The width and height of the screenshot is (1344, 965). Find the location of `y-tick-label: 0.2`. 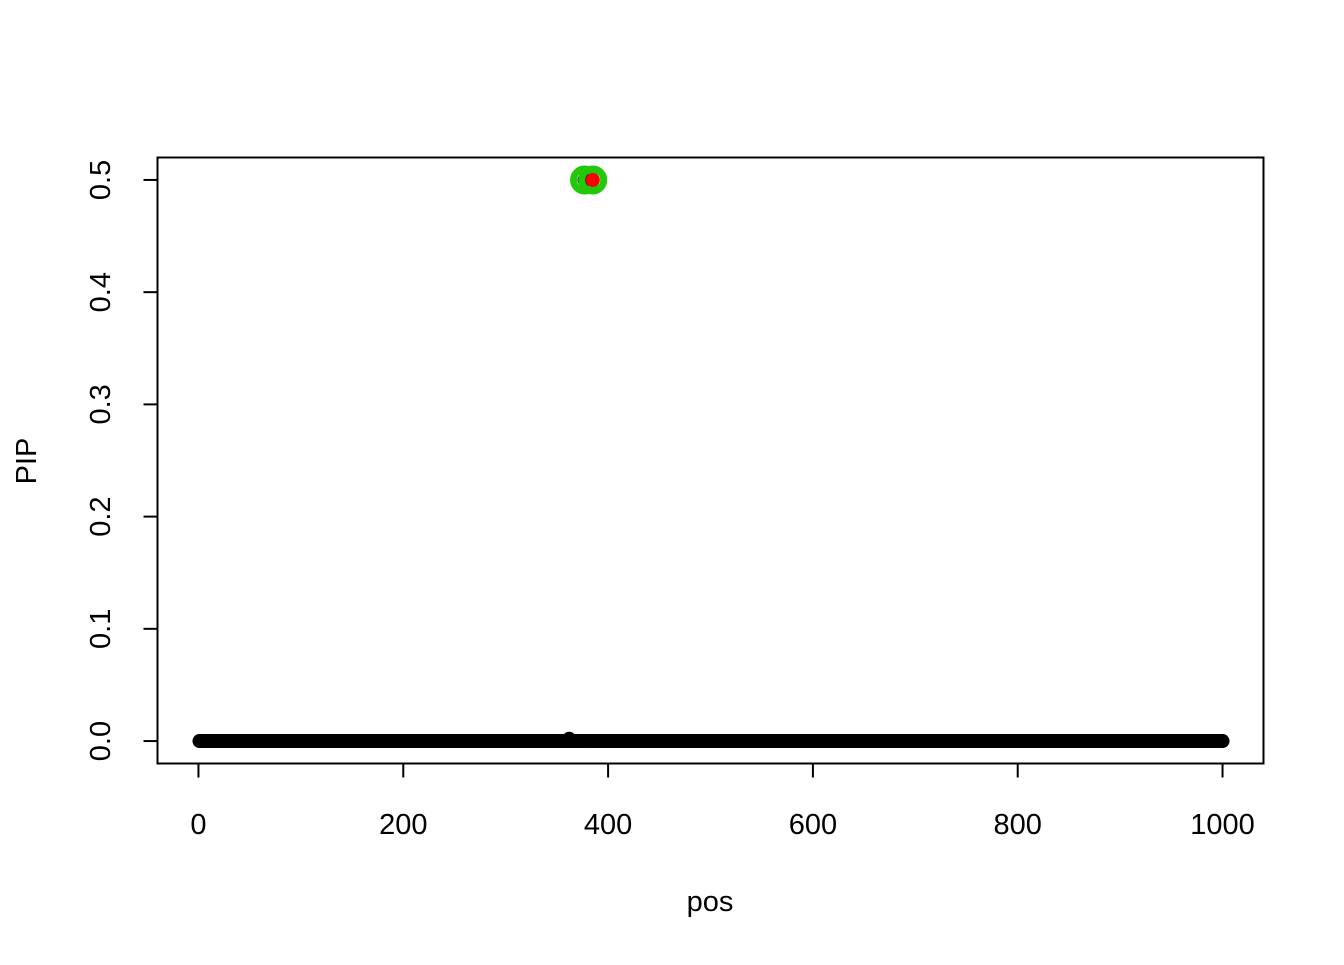

y-tick-label: 0.2 is located at coordinates (101, 516).